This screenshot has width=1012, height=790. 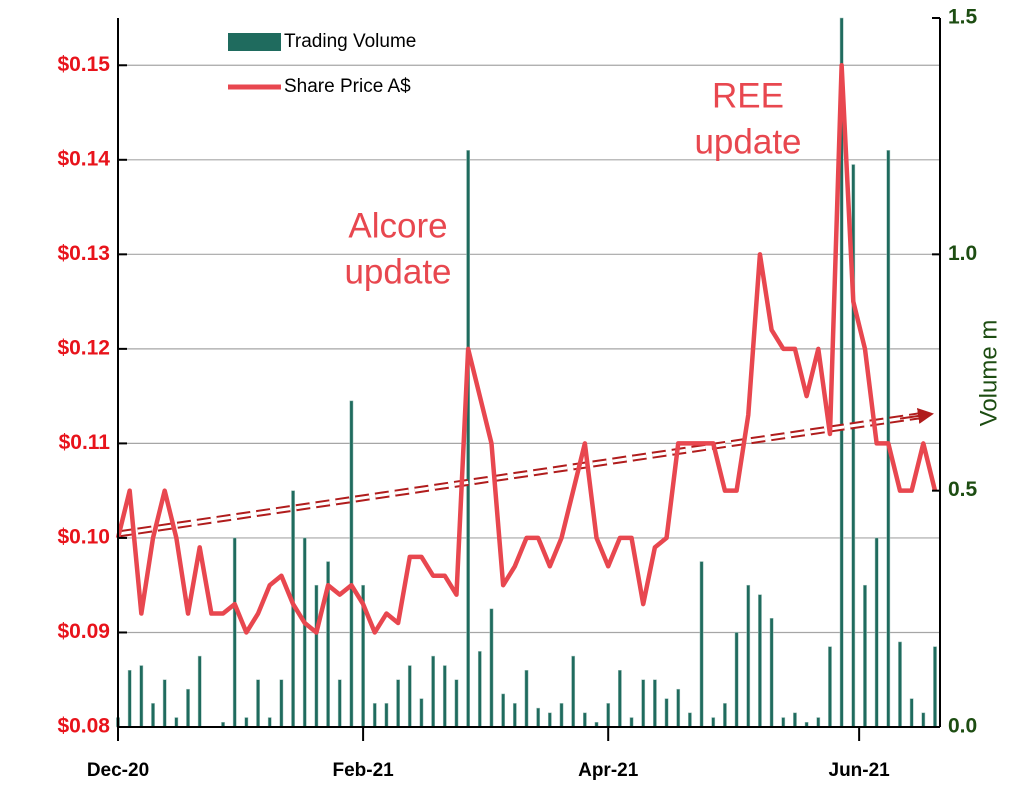 I want to click on legend-swatch, so click(x=254, y=42).